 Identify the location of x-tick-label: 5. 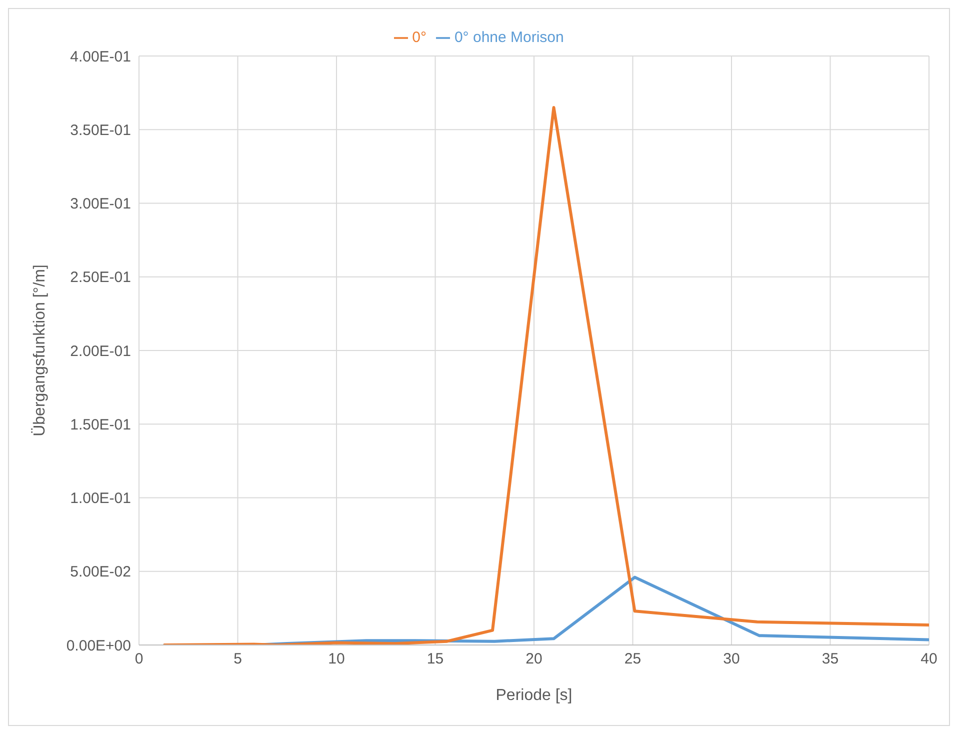
(238, 659).